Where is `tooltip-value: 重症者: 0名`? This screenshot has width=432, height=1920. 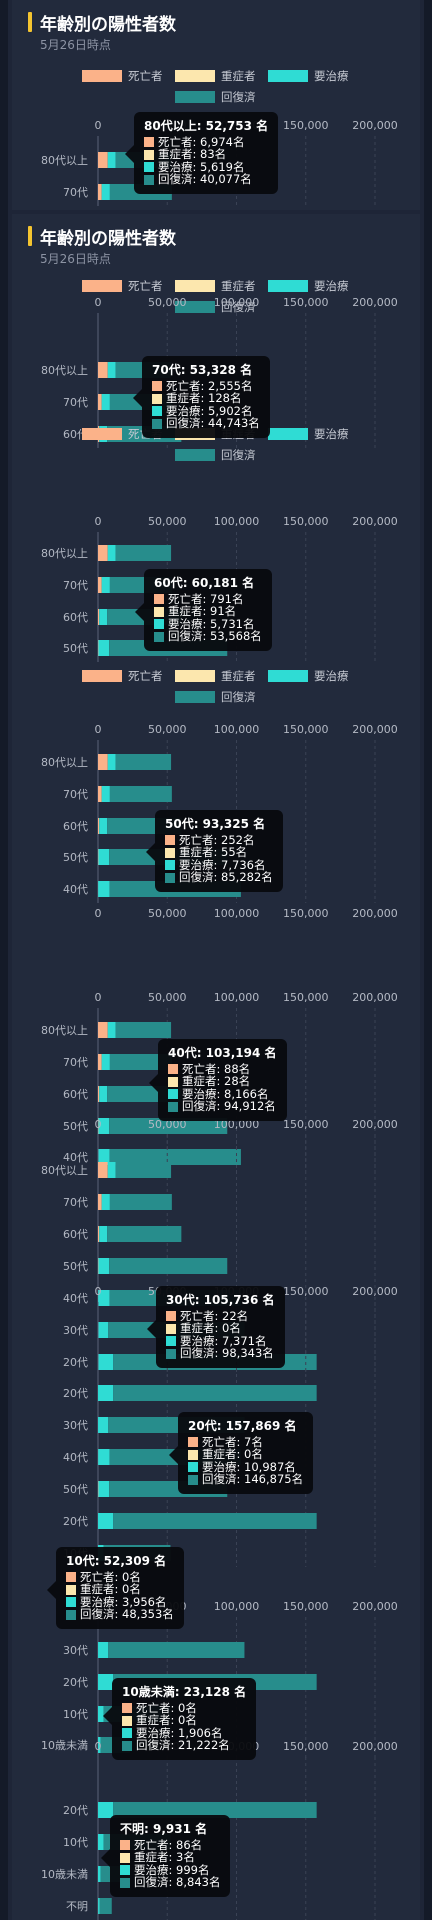 tooltip-value: 重症者: 0名 is located at coordinates (232, 1454).